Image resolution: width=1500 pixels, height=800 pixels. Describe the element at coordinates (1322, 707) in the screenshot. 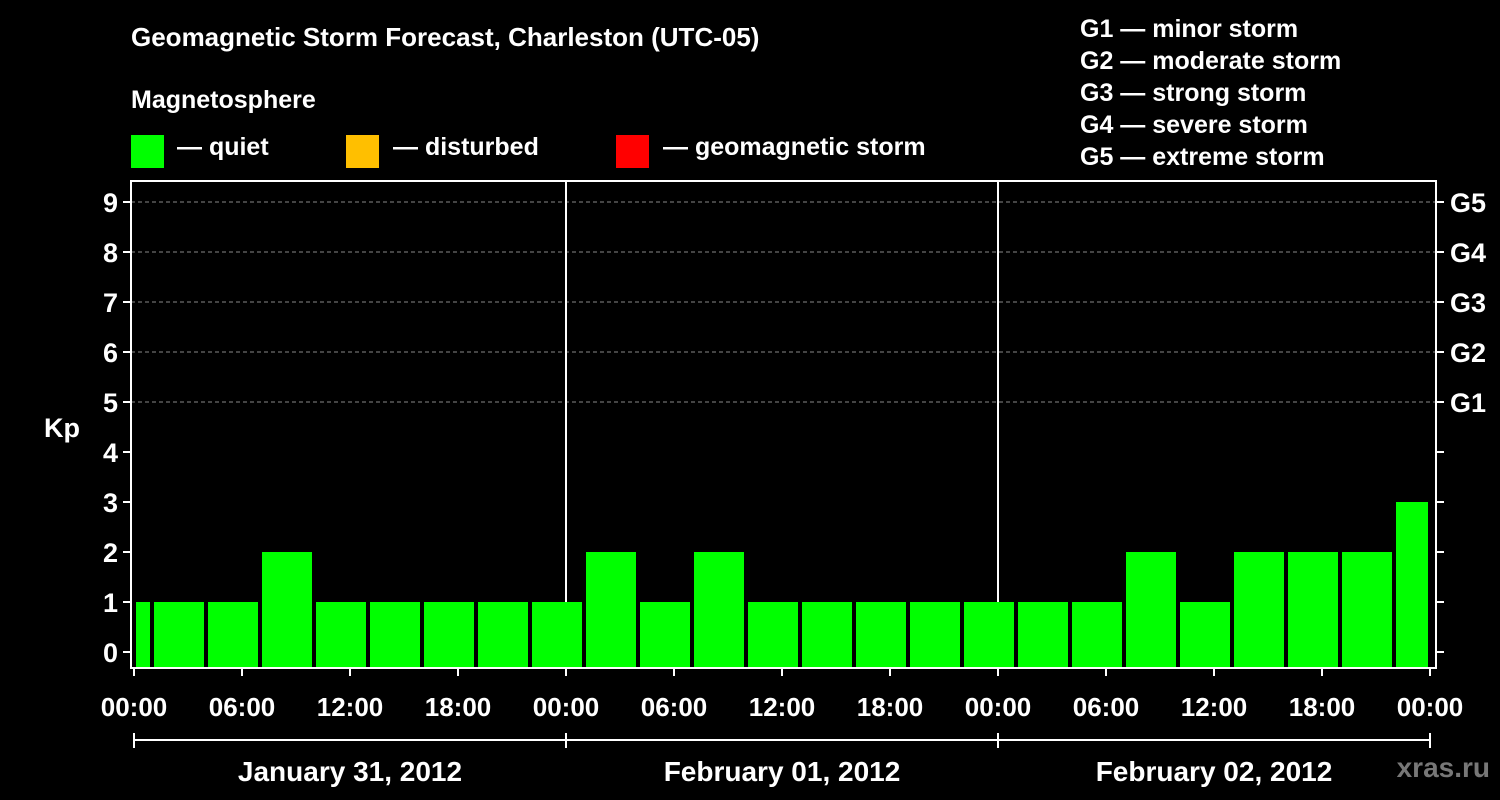

I see `x-tick-label-11: 18:00` at that location.